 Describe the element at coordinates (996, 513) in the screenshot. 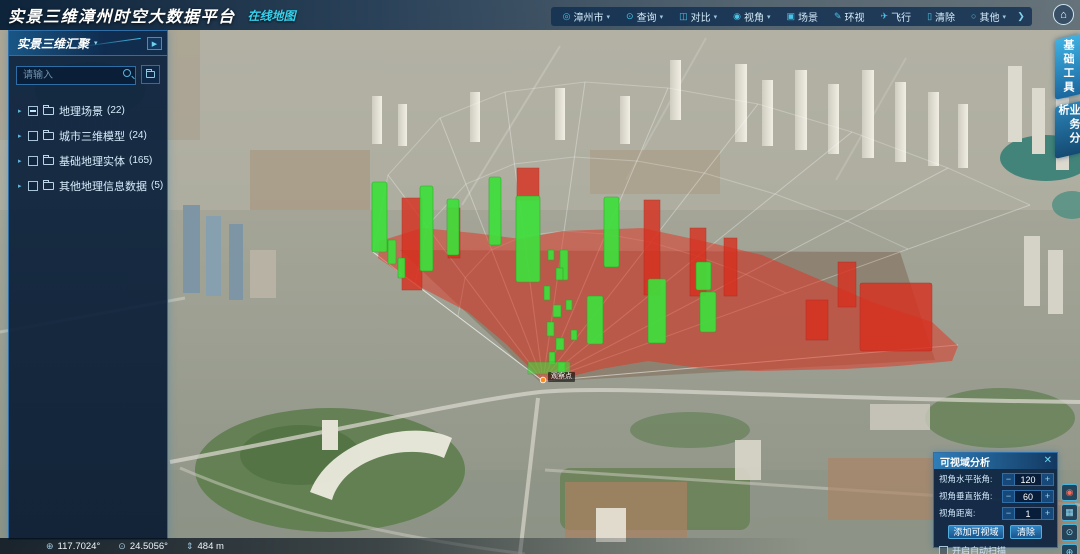

I see `view-distance-row: 视角距离: − 1 +` at that location.